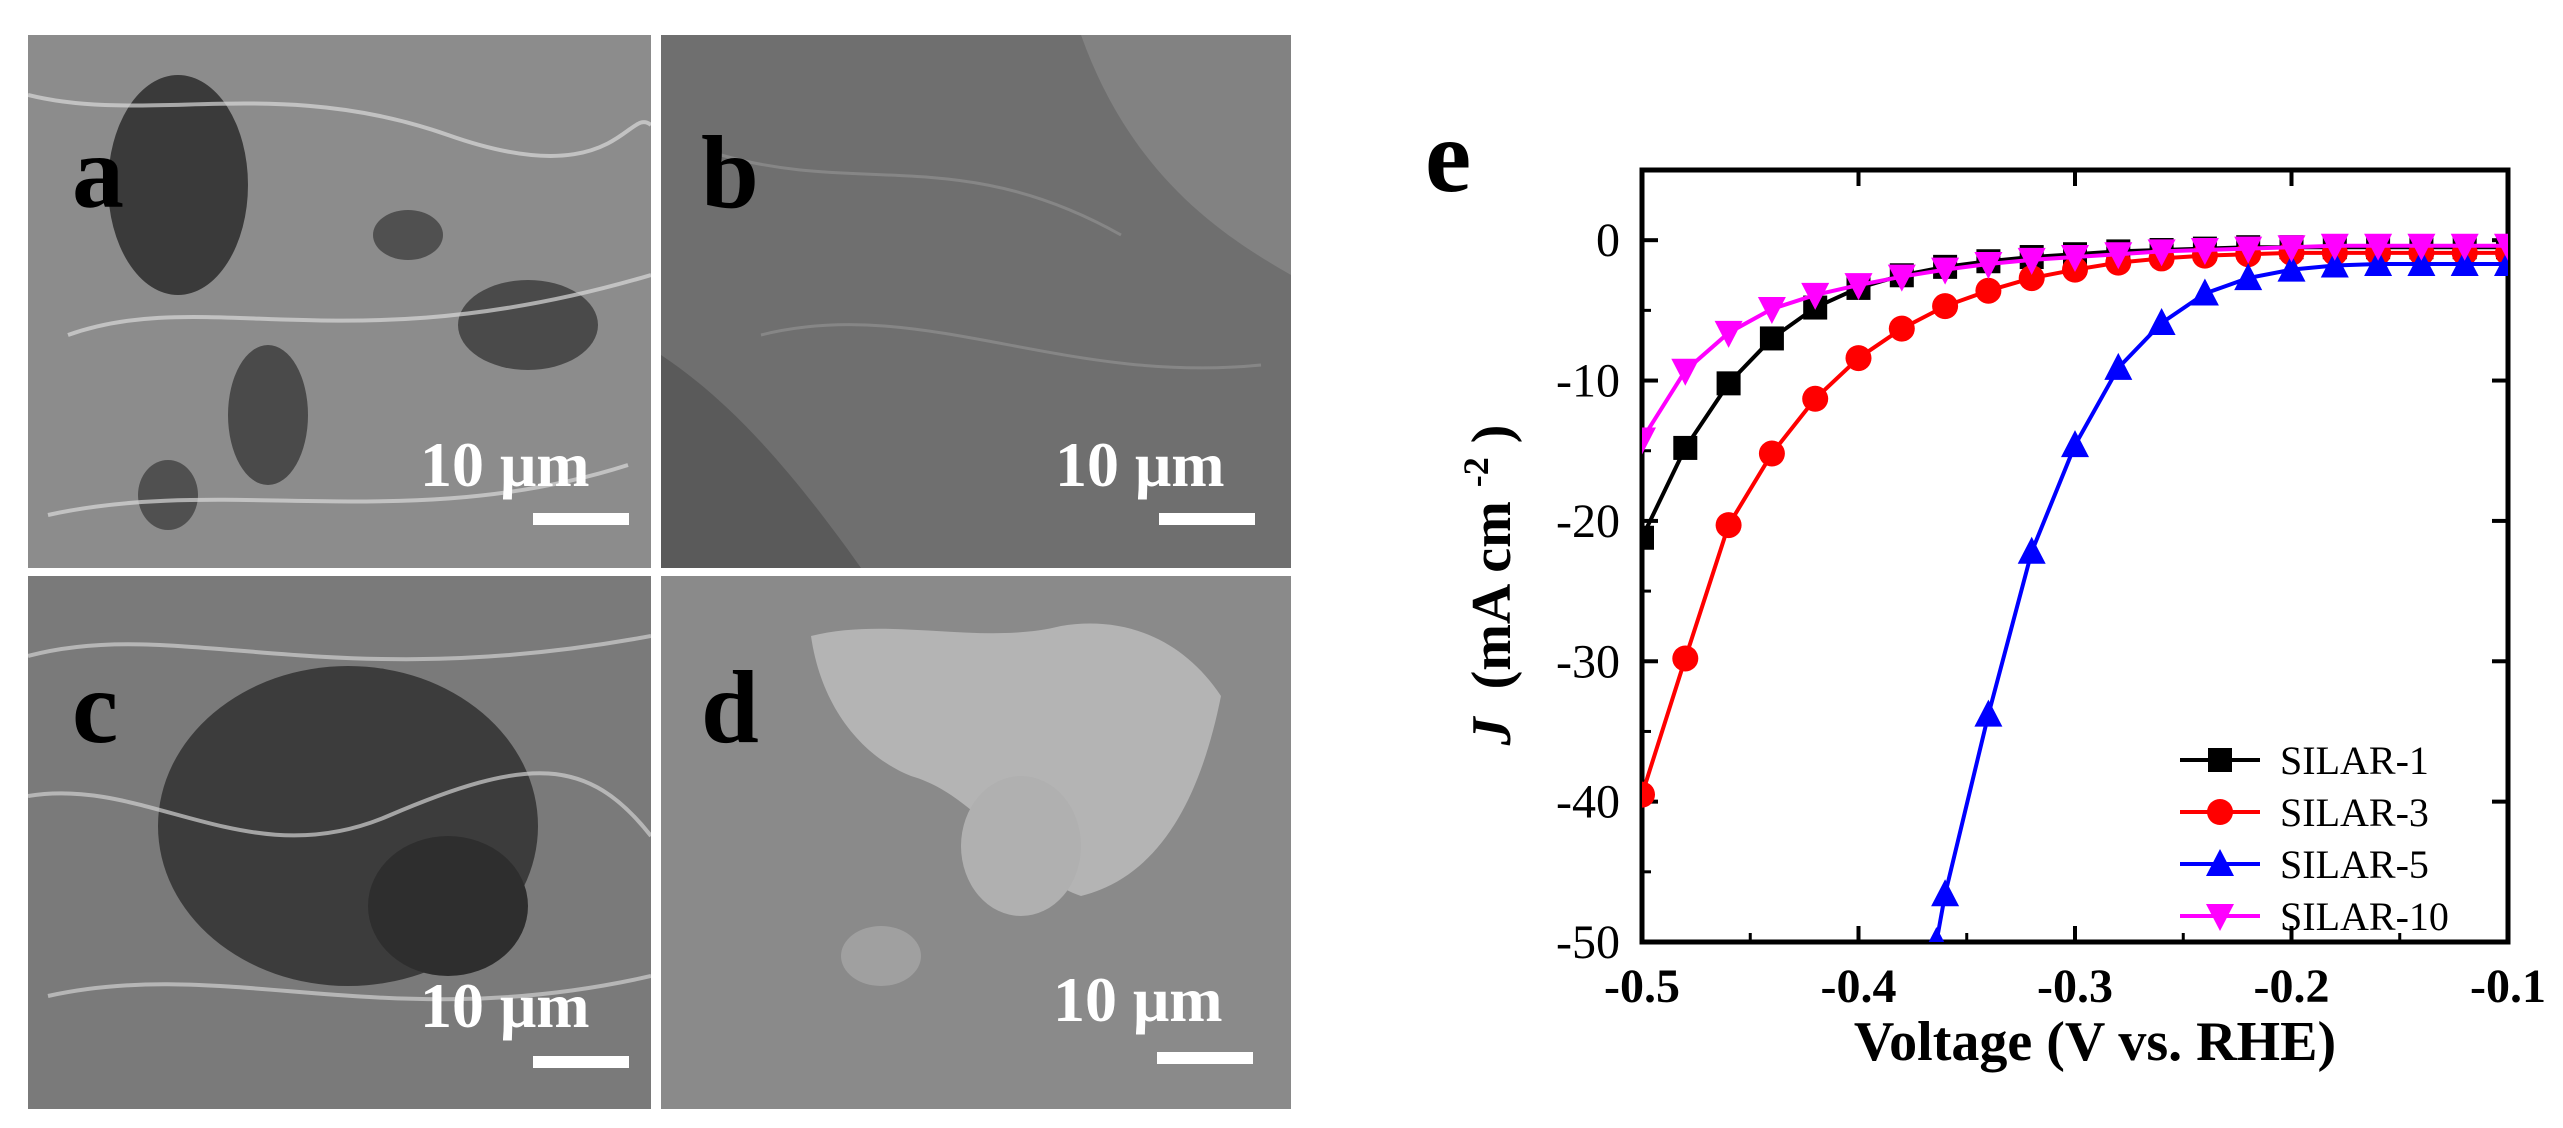 The image size is (2563, 1128). I want to click on y-axis-label: J (mA cm -2 ), so click(1481, 586).